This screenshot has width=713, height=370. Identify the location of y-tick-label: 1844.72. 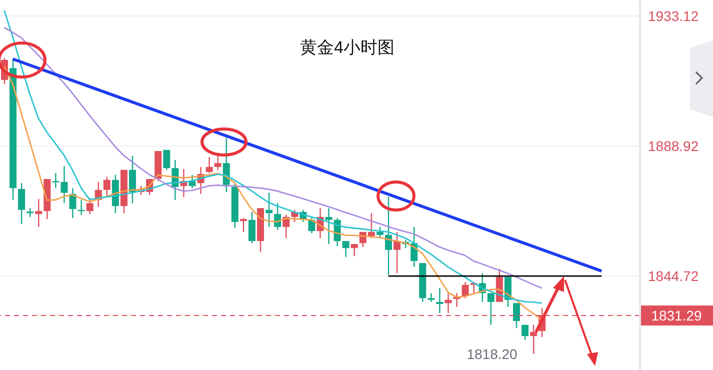
(673, 276).